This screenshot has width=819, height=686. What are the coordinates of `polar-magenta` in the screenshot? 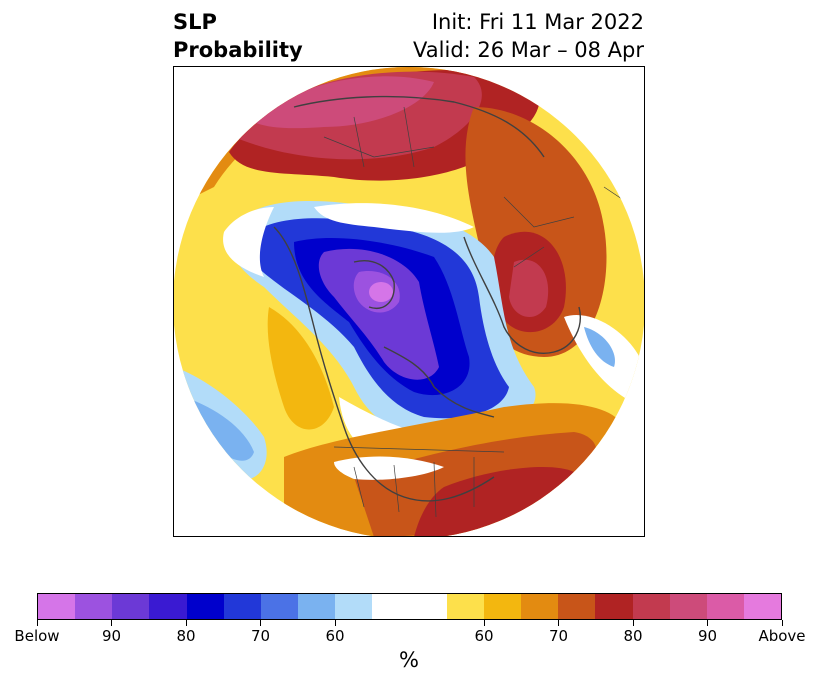 It's located at (381, 292).